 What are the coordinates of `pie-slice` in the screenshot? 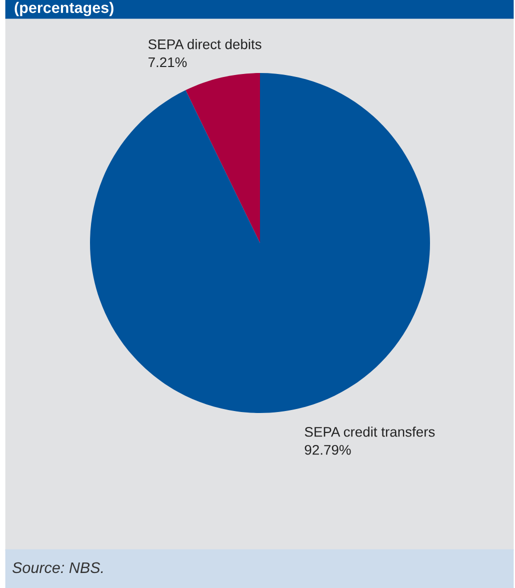 It's located at (223, 158).